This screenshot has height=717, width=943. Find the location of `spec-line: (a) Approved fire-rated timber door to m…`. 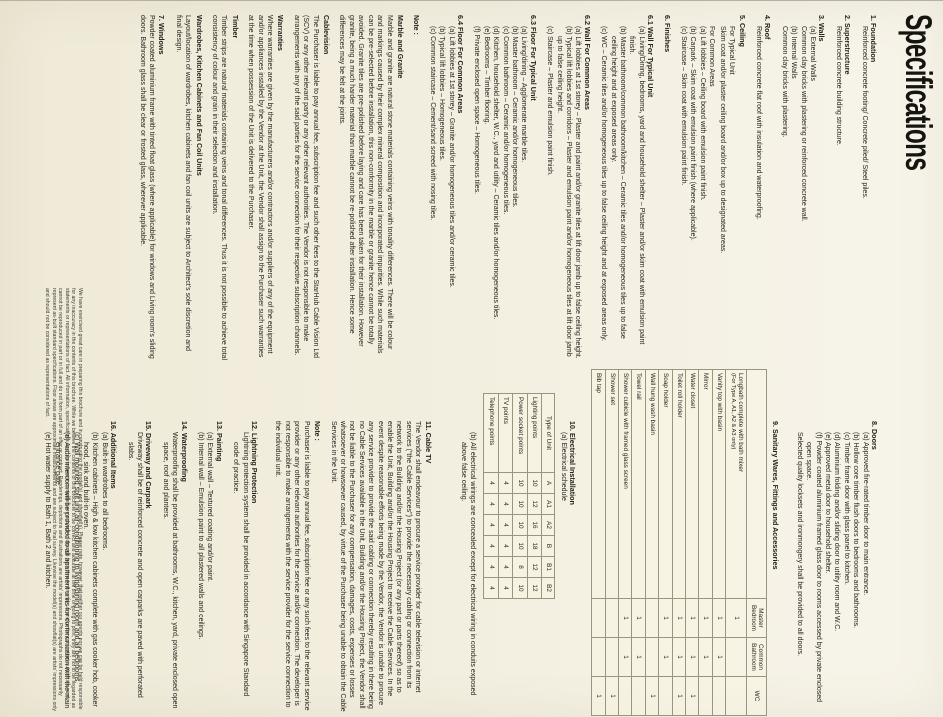

spec-line: (a) Approved fire-rated timber door to m… is located at coordinates (865, 514).